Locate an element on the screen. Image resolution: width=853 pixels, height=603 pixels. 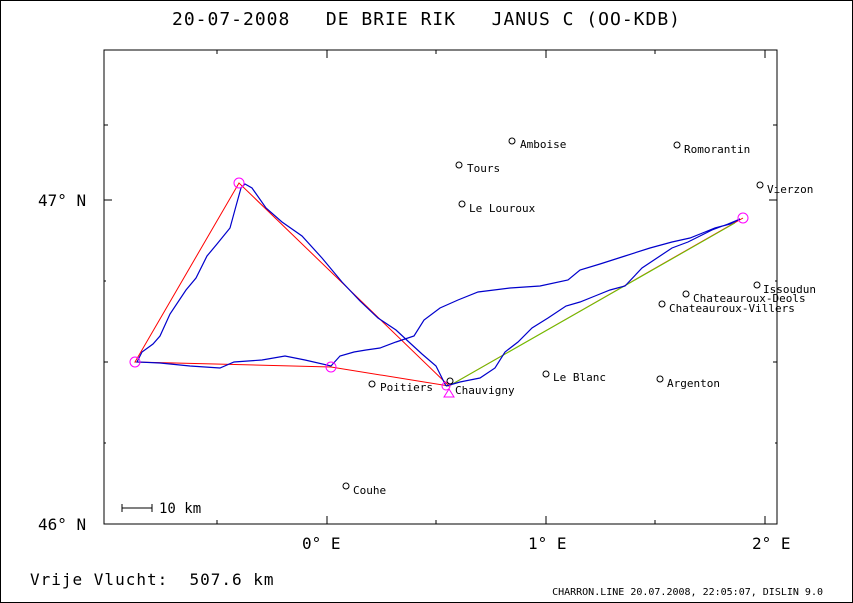
flight-title: 20-07-2008 DE BRIE RIK JANUS C (OO-KDB) is located at coordinates (426, 19).